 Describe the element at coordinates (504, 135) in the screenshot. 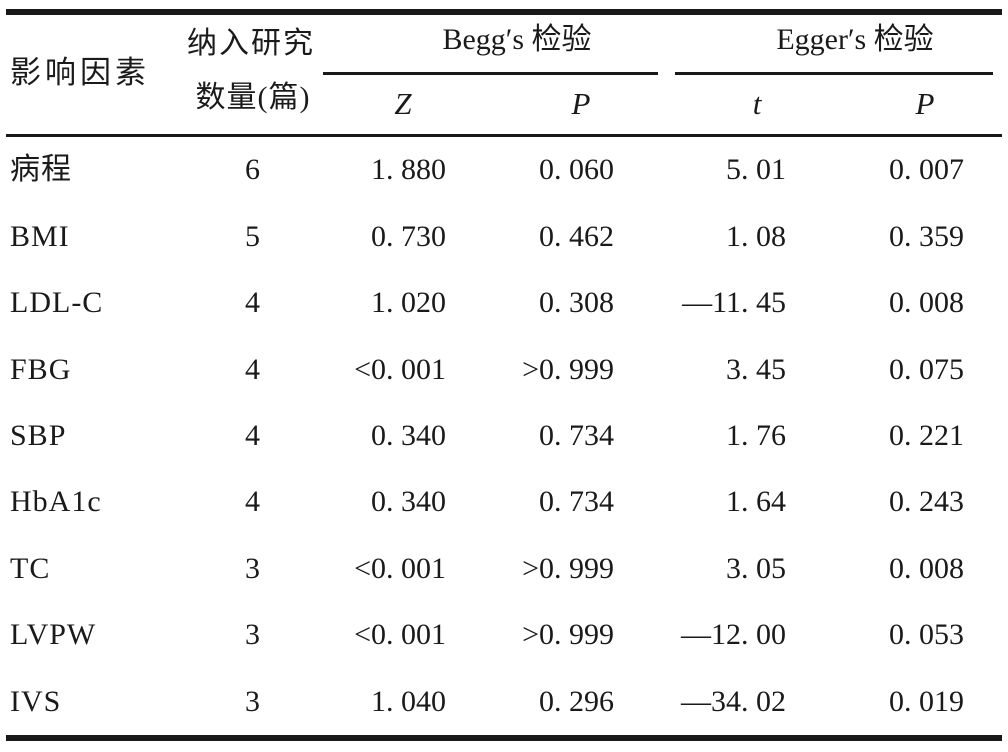

I see `header-bottom-rule` at that location.